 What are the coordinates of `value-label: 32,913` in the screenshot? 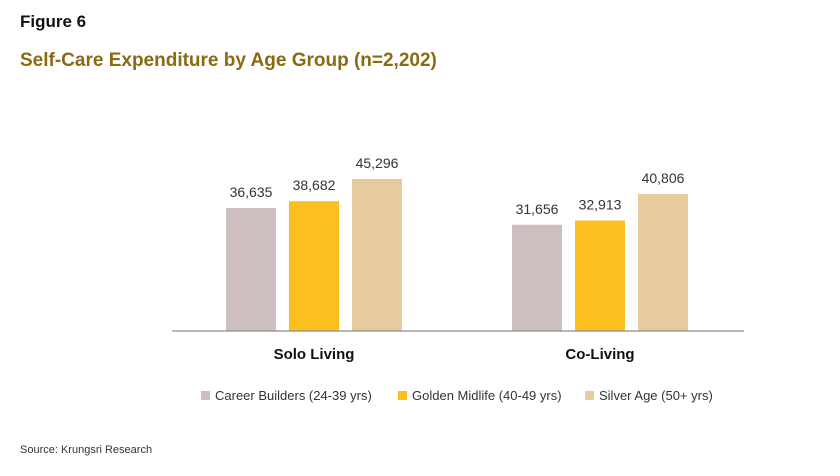 It's located at (600, 205).